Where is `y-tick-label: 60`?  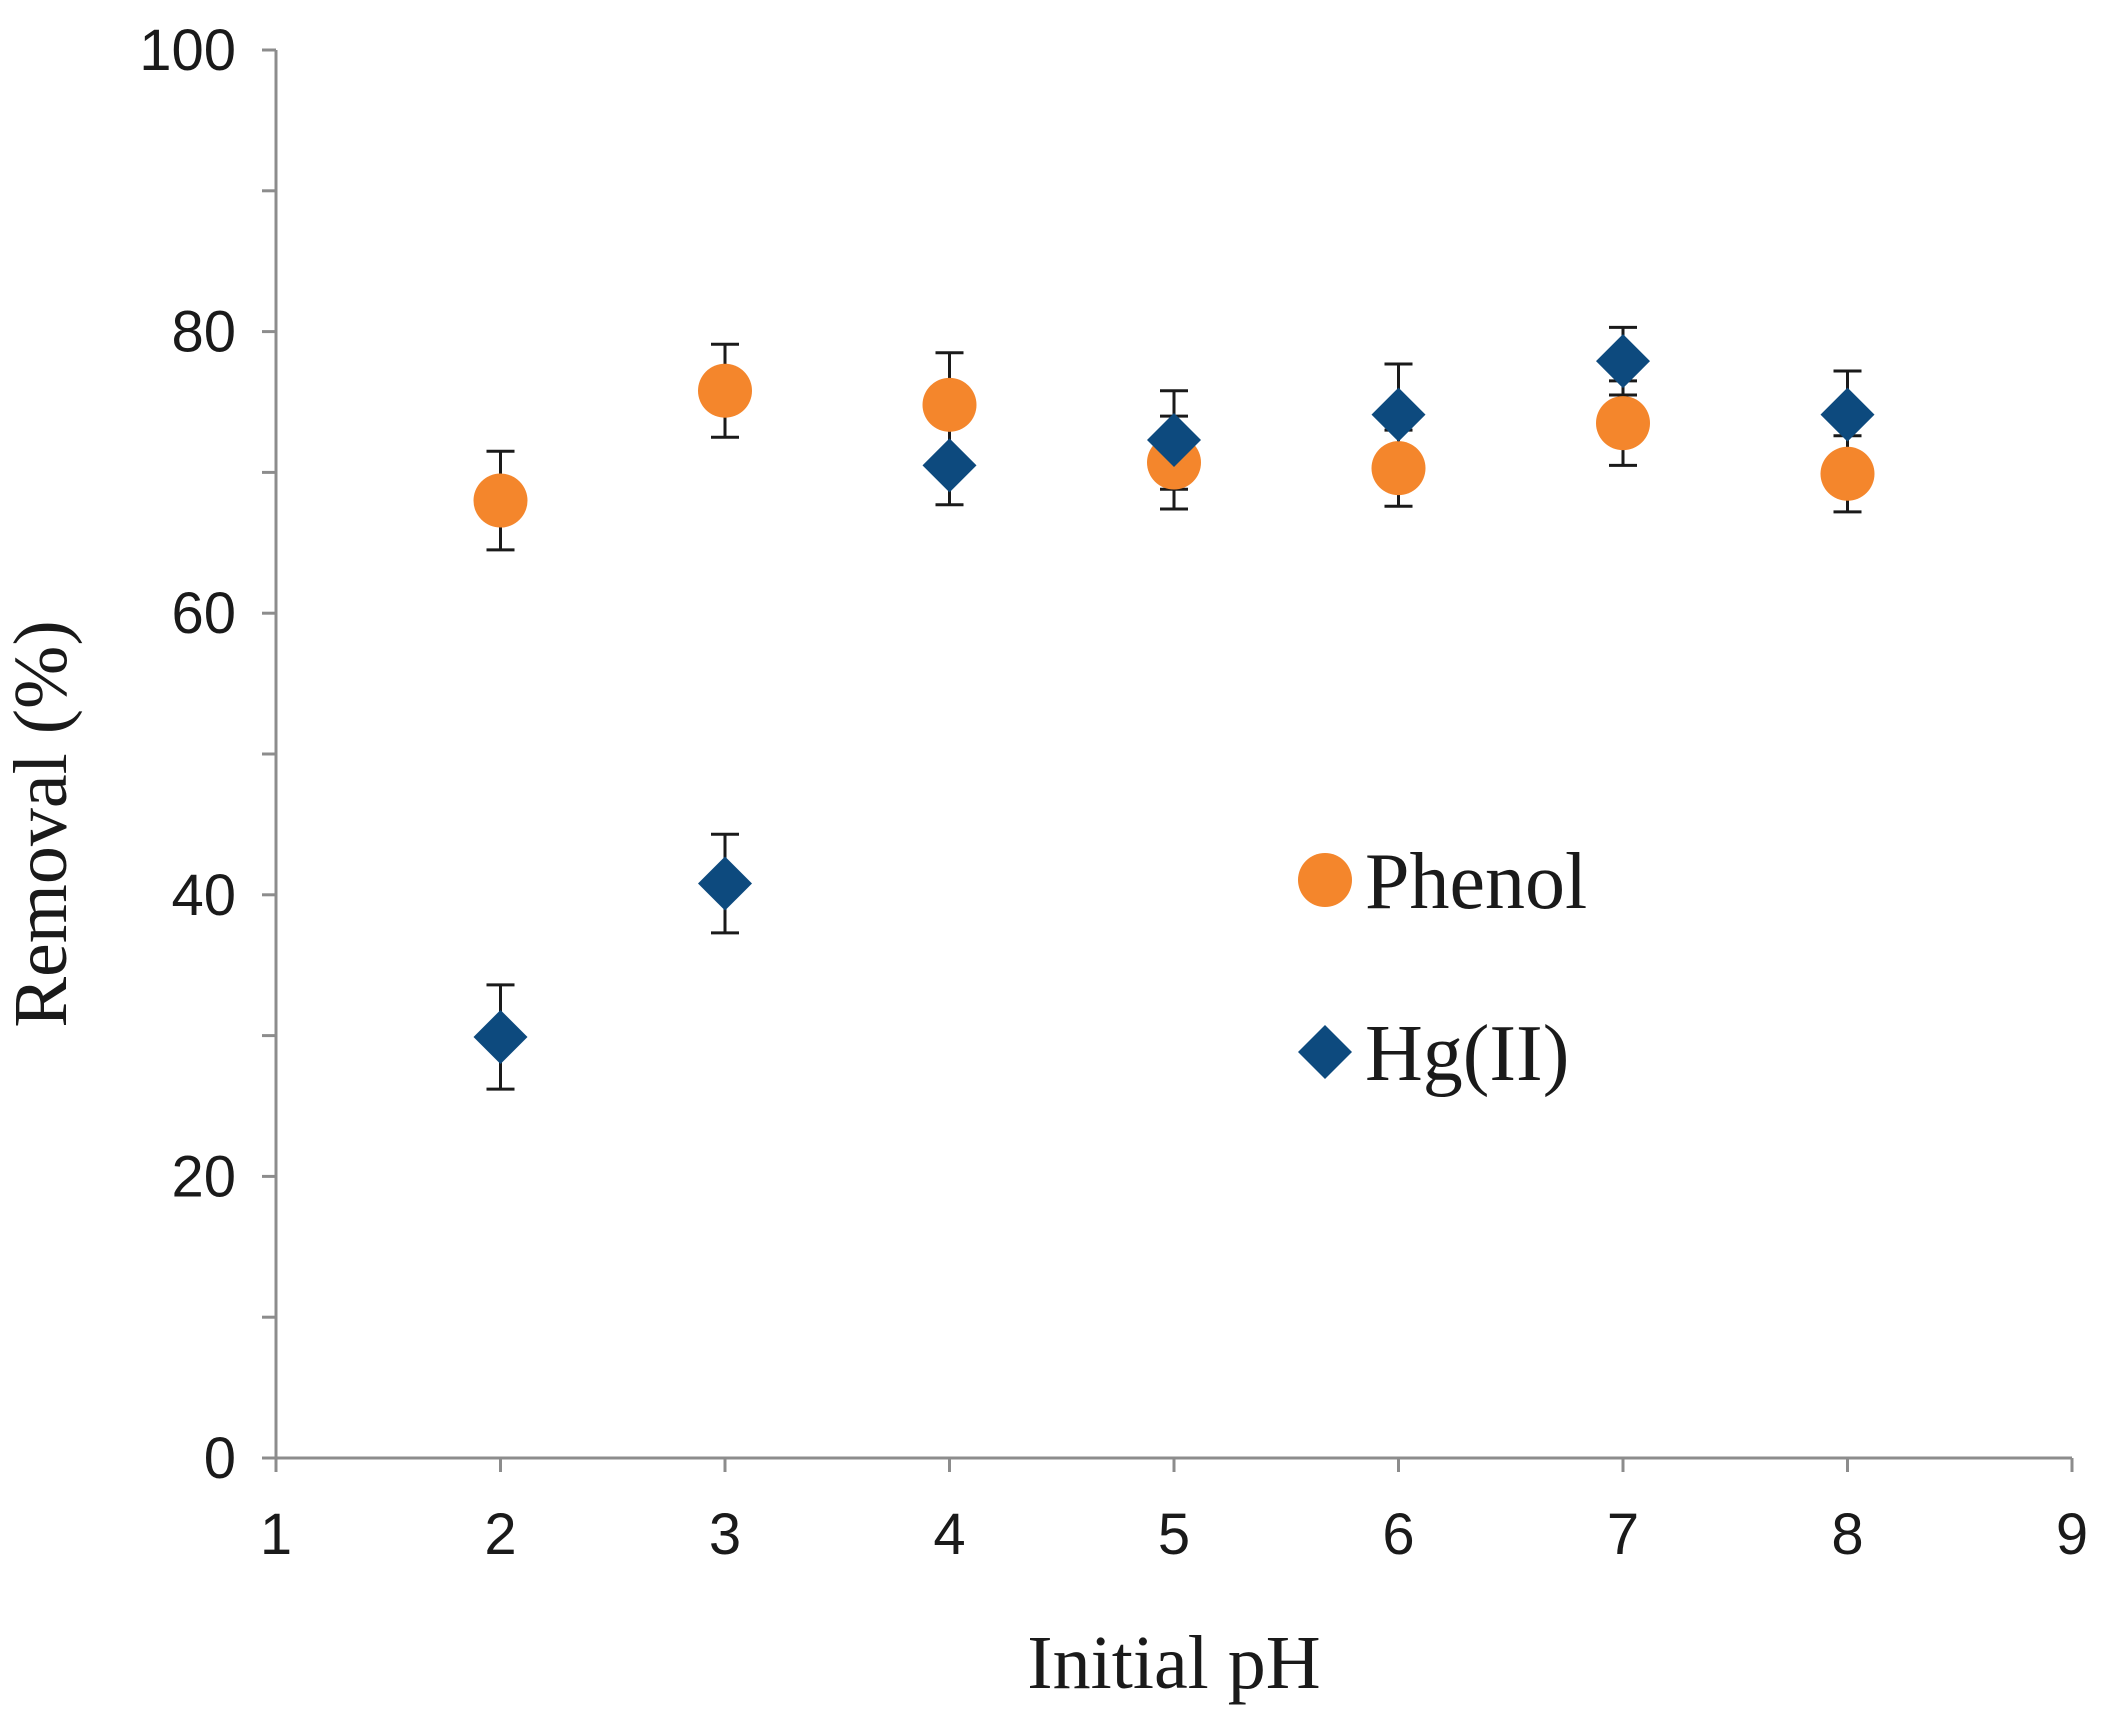
y-tick-label: 60 is located at coordinates (203, 613).